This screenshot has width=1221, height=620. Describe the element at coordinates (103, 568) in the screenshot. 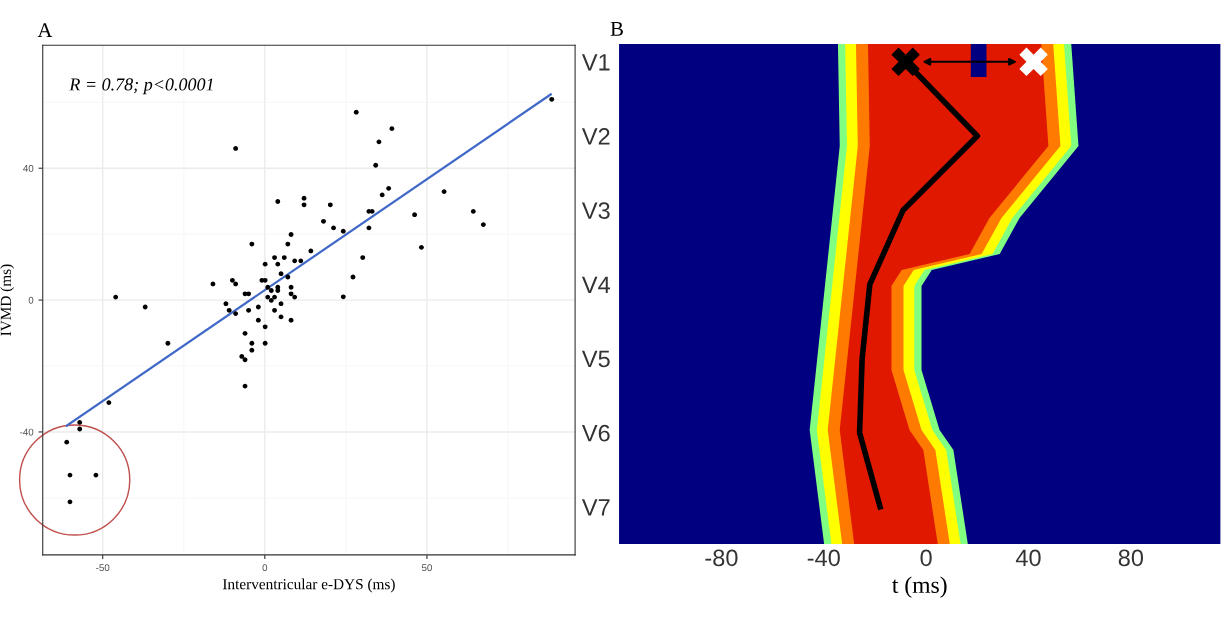

I see `x-tick-label: -50` at that location.